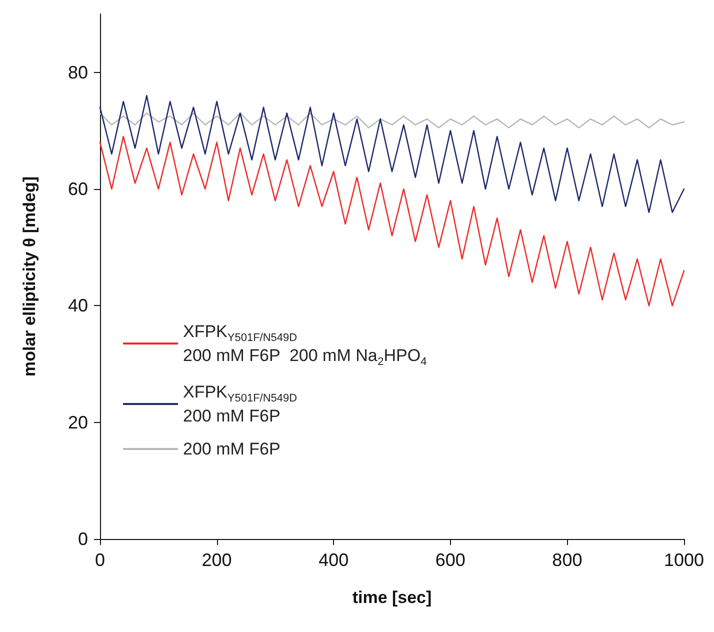  Describe the element at coordinates (392, 597) in the screenshot. I see `x-axis-title: time [sec]` at that location.